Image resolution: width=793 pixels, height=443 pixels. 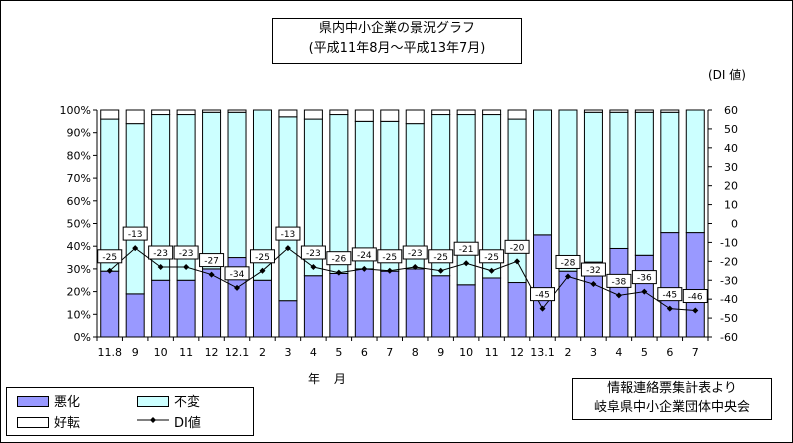 What do you see at coordinates (415, 352) in the screenshot?
I see `x-tick-label: 8` at bounding box center [415, 352].